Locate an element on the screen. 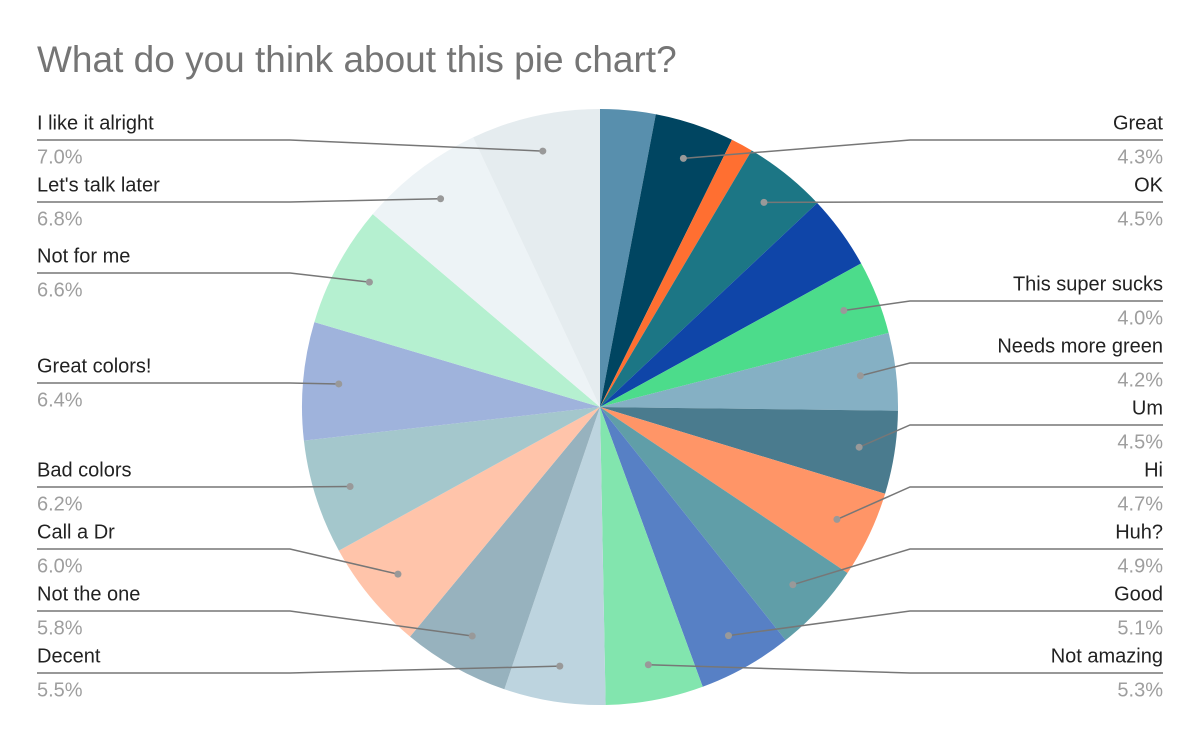 The height and width of the screenshot is (742, 1200). slice-label: Great is located at coordinates (1138, 123).